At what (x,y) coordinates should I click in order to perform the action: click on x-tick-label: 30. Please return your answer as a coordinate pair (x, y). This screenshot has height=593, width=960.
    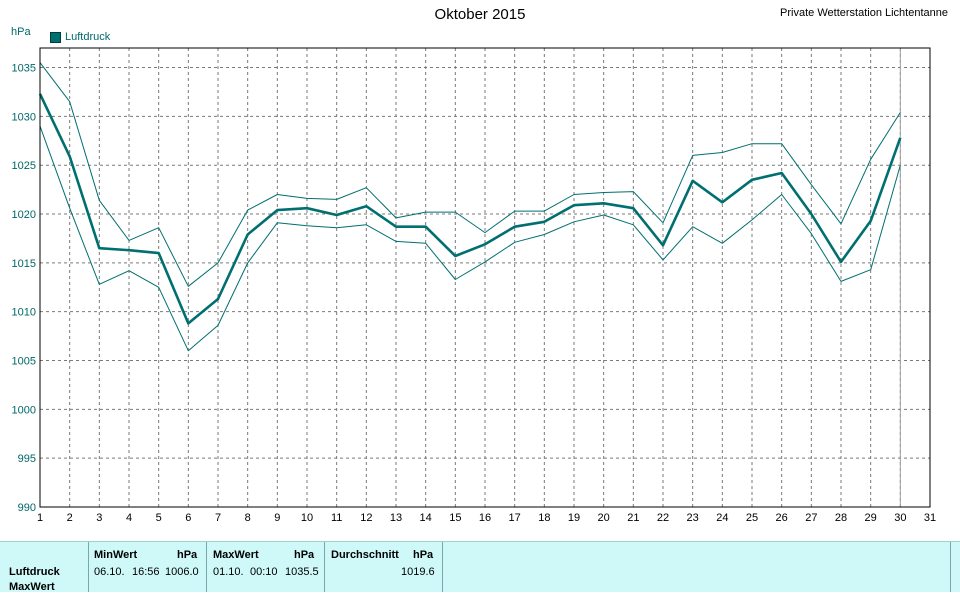
    Looking at the image, I should click on (900, 518).